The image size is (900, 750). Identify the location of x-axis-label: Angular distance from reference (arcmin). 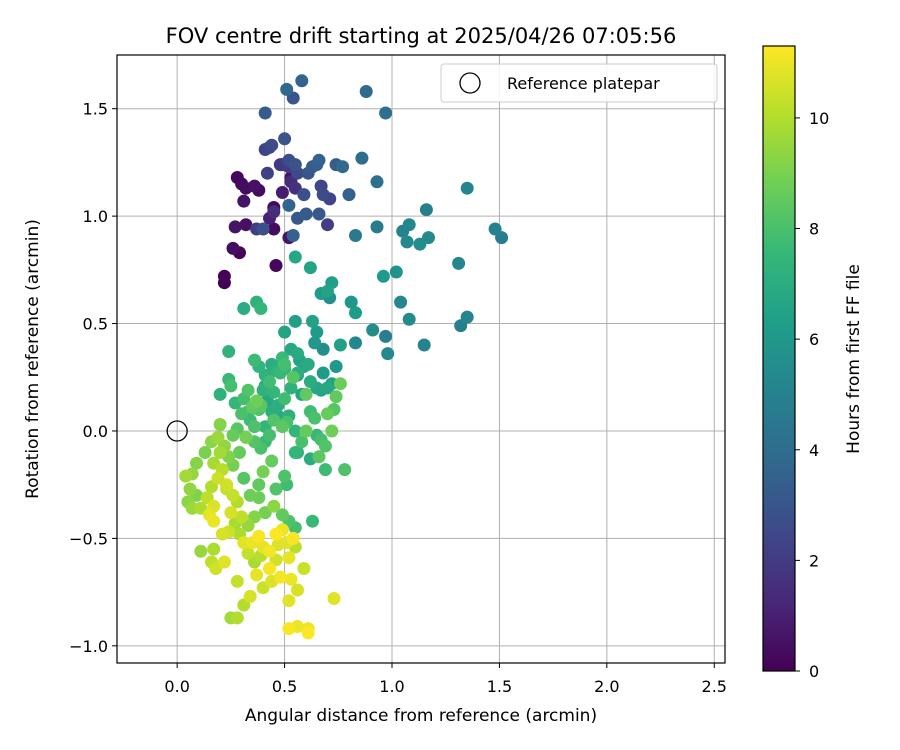
(421, 716).